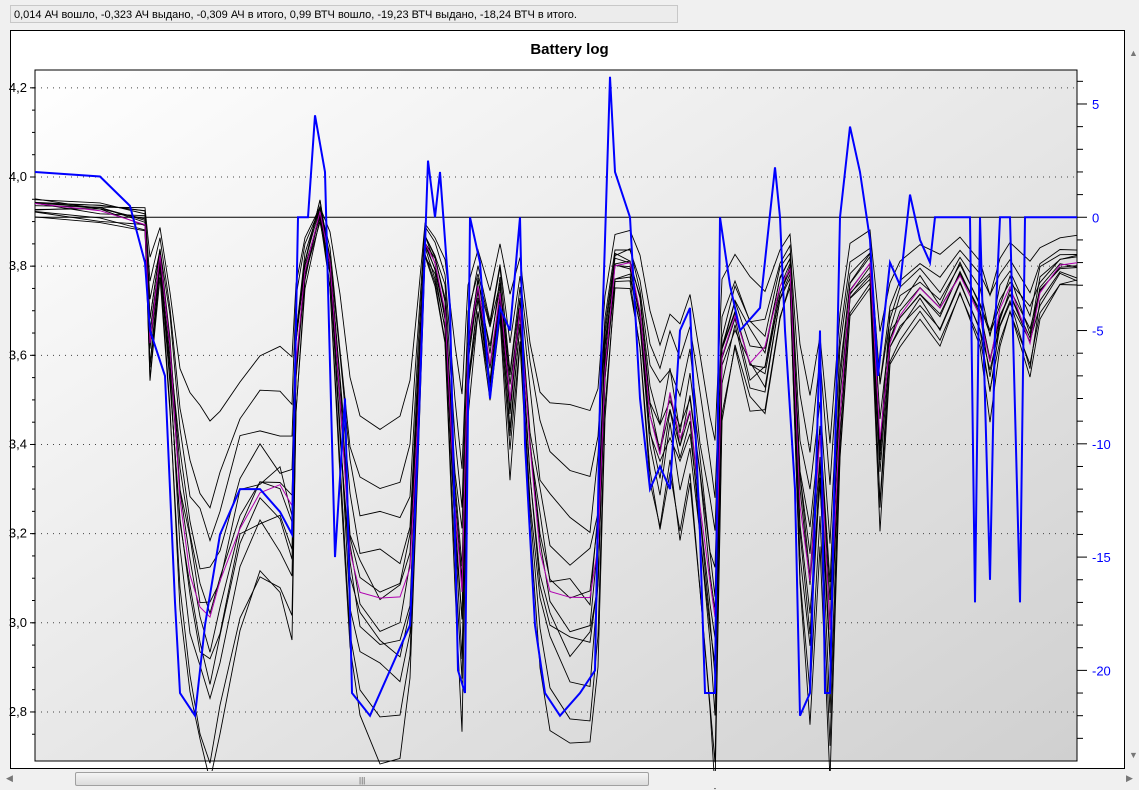 Image resolution: width=1139 pixels, height=790 pixels. What do you see at coordinates (1133, 755) in the screenshot?
I see `scroll-down-icon: ▼` at bounding box center [1133, 755].